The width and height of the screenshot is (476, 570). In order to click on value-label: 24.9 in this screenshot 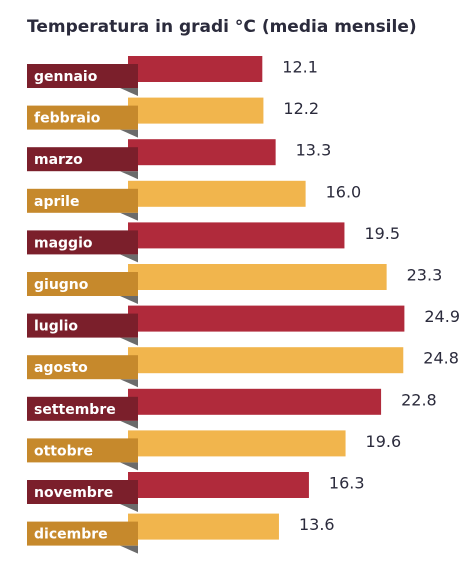, I will do `click(442, 316)`.